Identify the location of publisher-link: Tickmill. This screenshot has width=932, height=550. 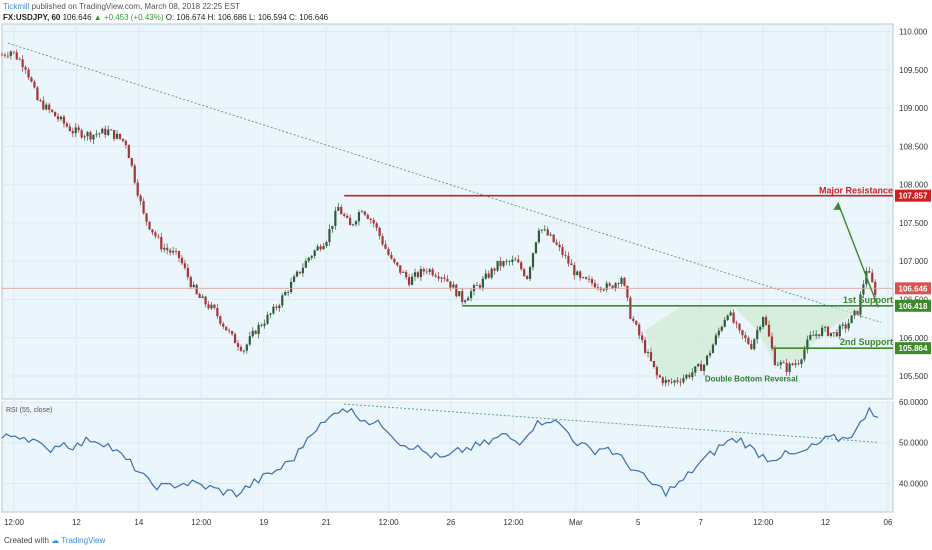
(16, 6).